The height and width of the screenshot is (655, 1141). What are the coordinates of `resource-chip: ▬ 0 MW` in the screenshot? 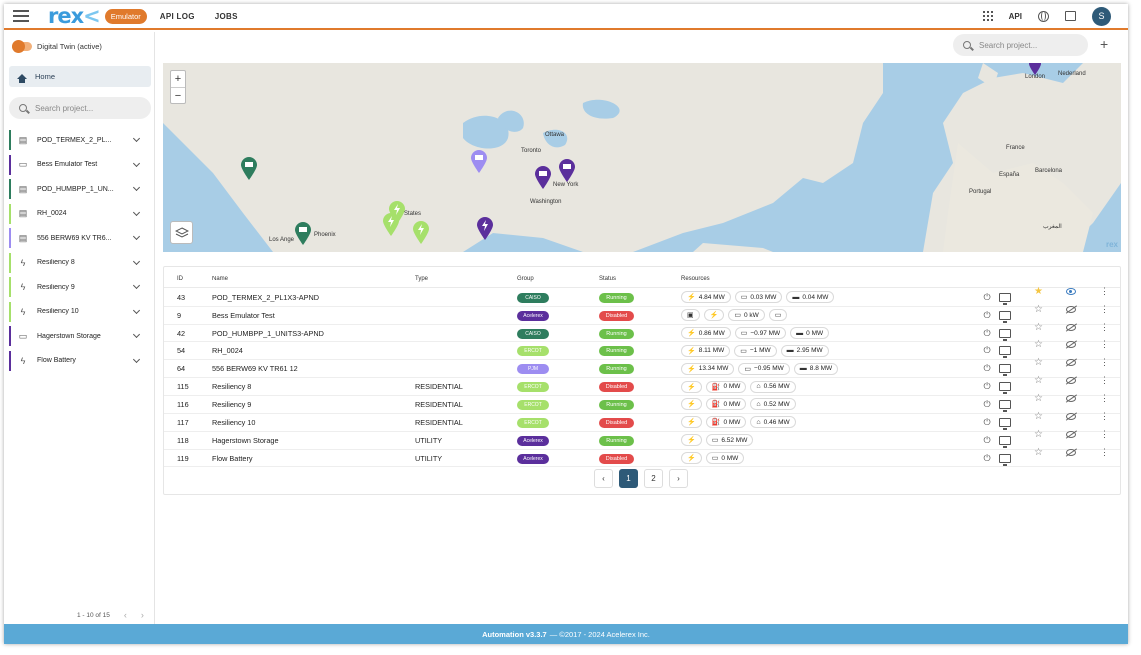 It's located at (810, 333).